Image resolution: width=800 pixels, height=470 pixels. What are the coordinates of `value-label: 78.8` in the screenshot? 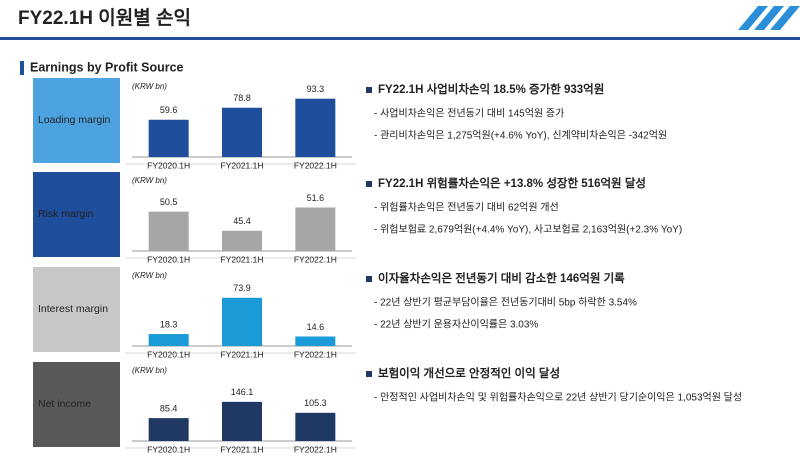 It's located at (242, 98).